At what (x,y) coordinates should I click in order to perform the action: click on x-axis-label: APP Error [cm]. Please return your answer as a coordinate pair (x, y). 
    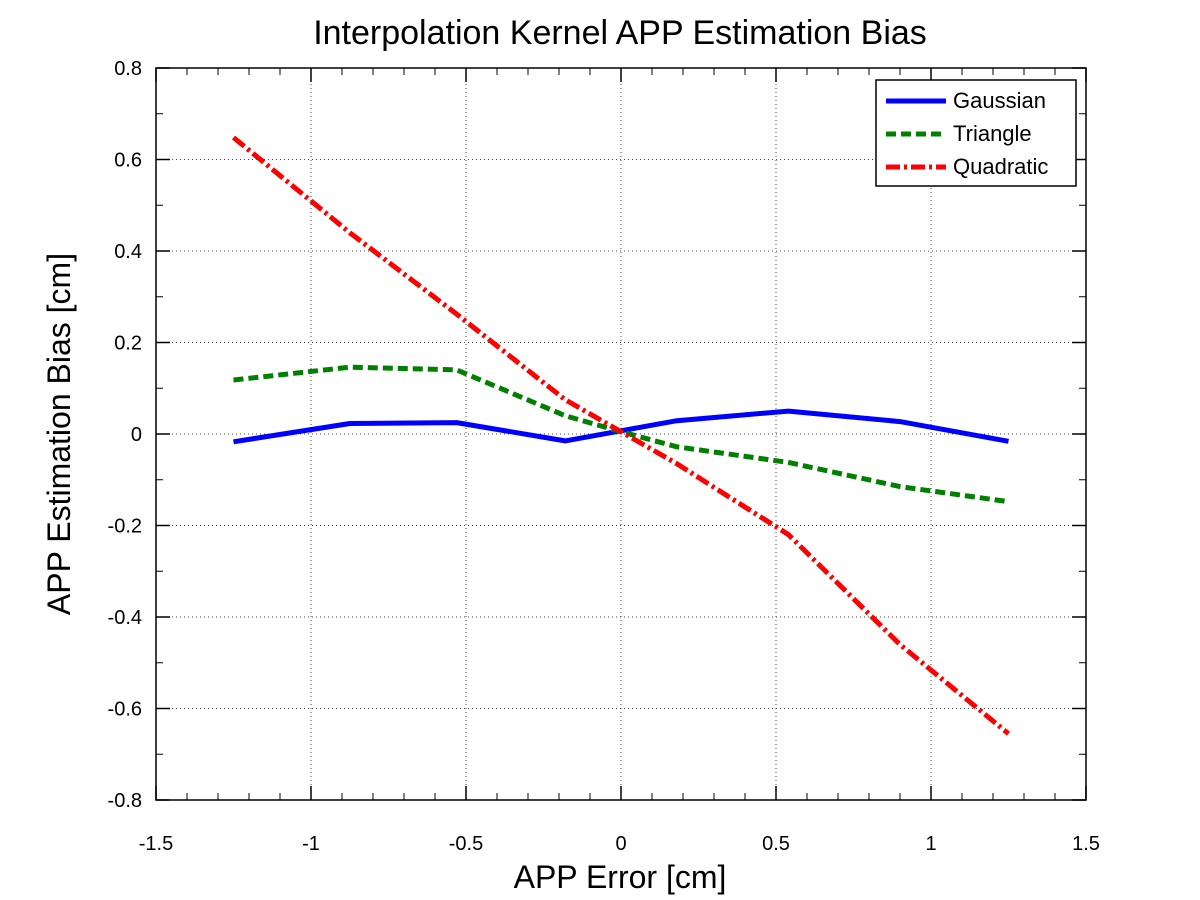
    Looking at the image, I should click on (620, 877).